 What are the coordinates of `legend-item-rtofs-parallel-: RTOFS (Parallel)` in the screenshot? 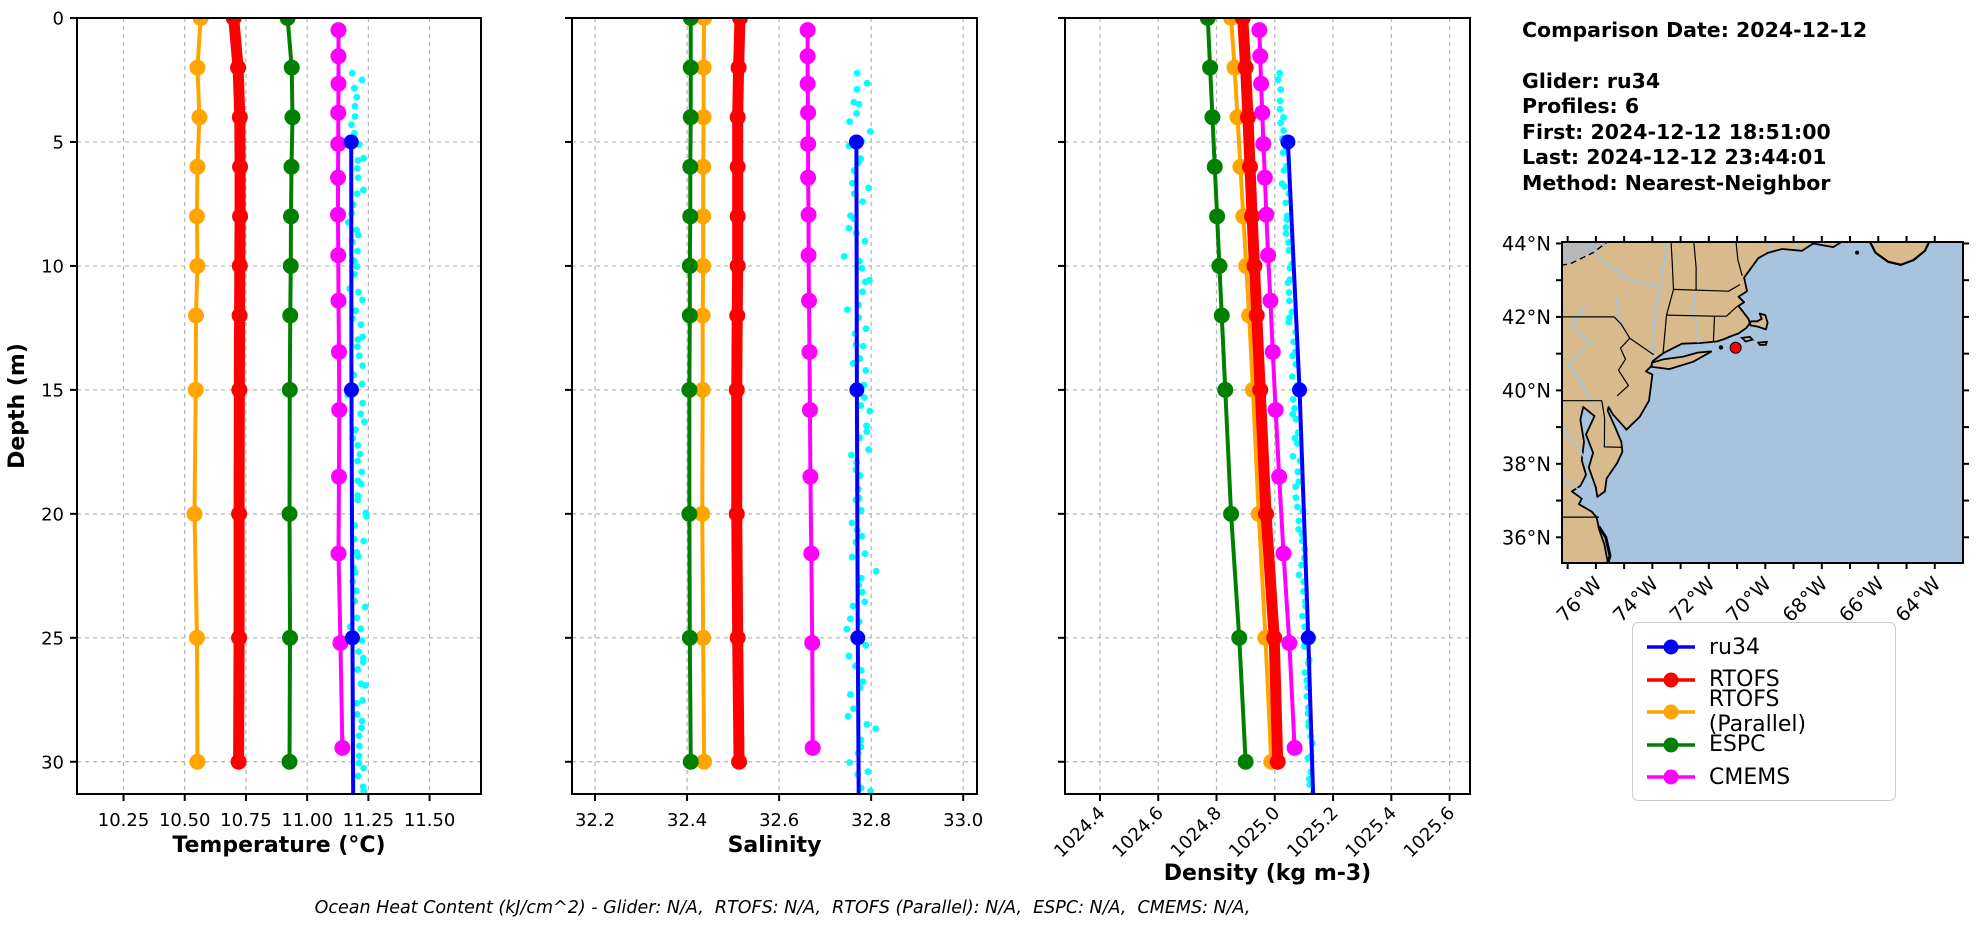 It's located at (1764, 712).